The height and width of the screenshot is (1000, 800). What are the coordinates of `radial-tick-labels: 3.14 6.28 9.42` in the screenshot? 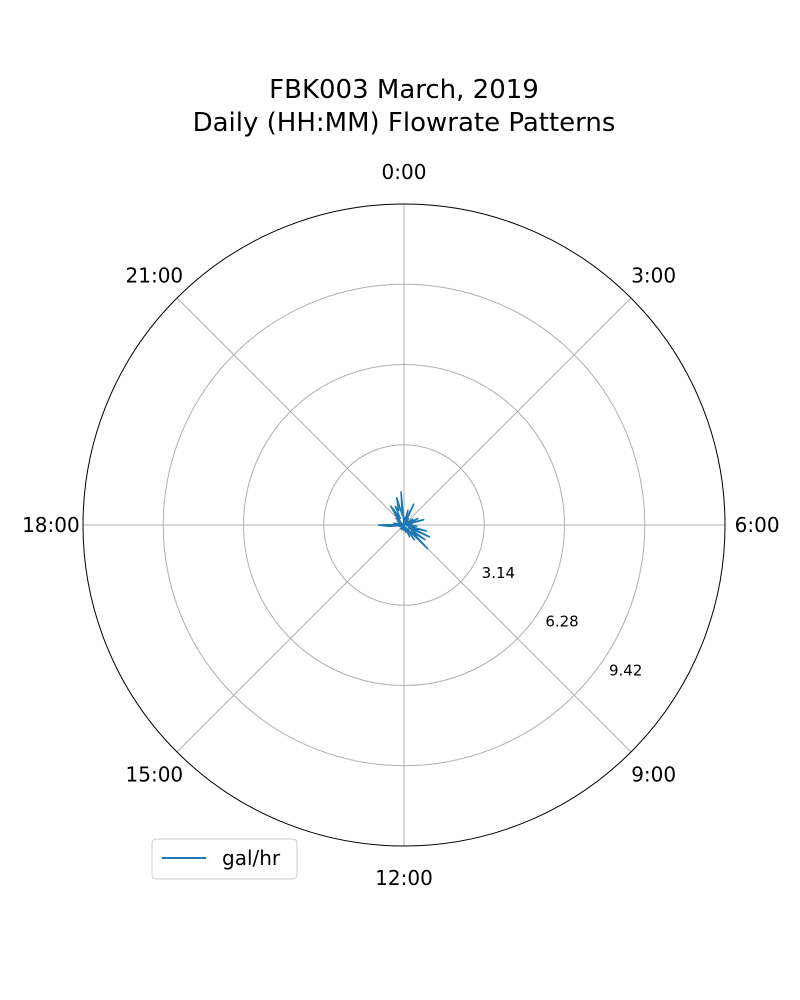 It's located at (562, 622).